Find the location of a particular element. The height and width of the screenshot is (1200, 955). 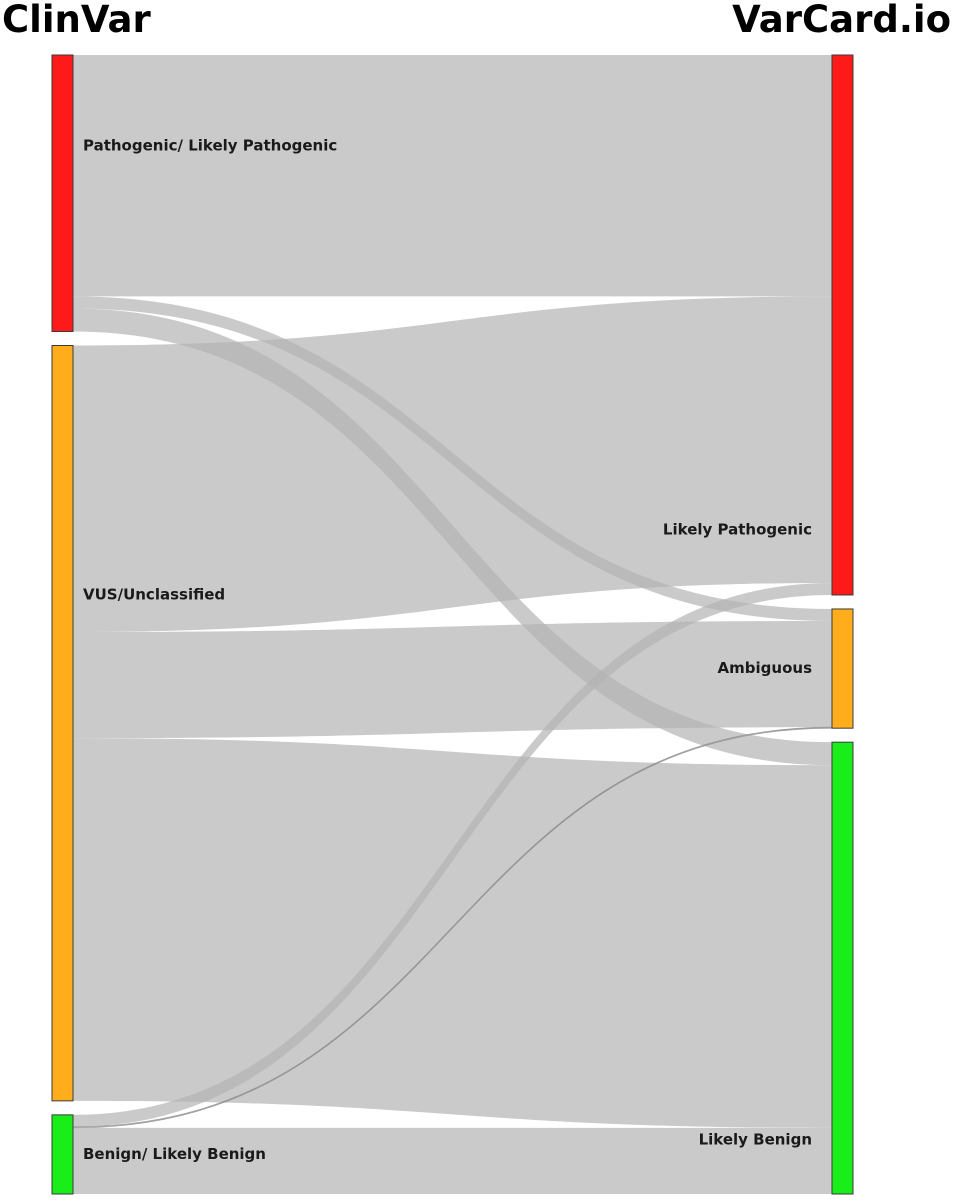

node-vus is located at coordinates (62, 723).